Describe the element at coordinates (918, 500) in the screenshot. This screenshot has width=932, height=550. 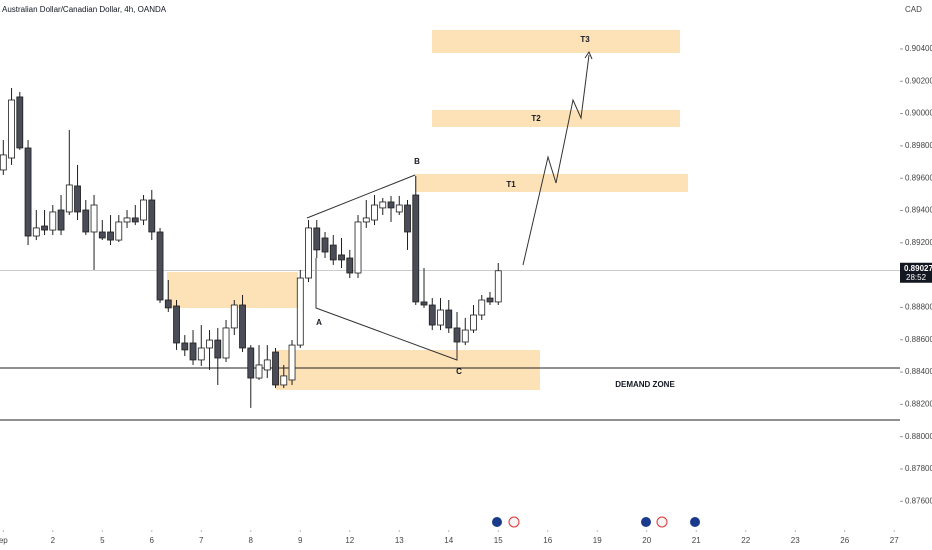
I see `y-tick-label: 0.87600` at that location.